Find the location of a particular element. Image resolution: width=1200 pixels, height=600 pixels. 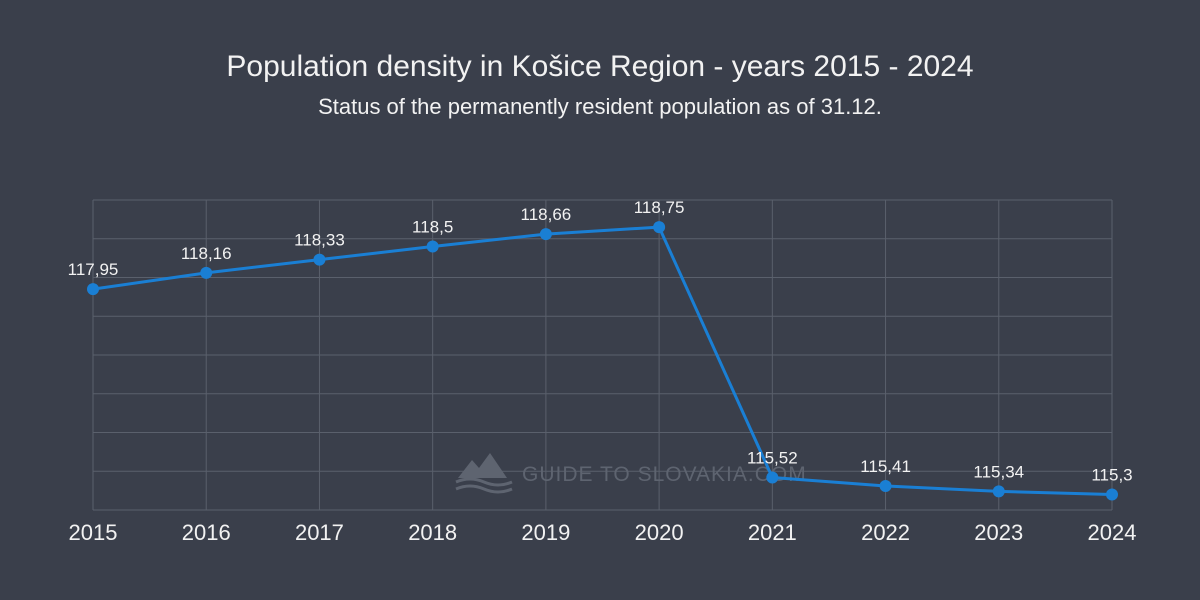

watermark-text: GUIDE TO SLOVAKIA.COM is located at coordinates (664, 474).